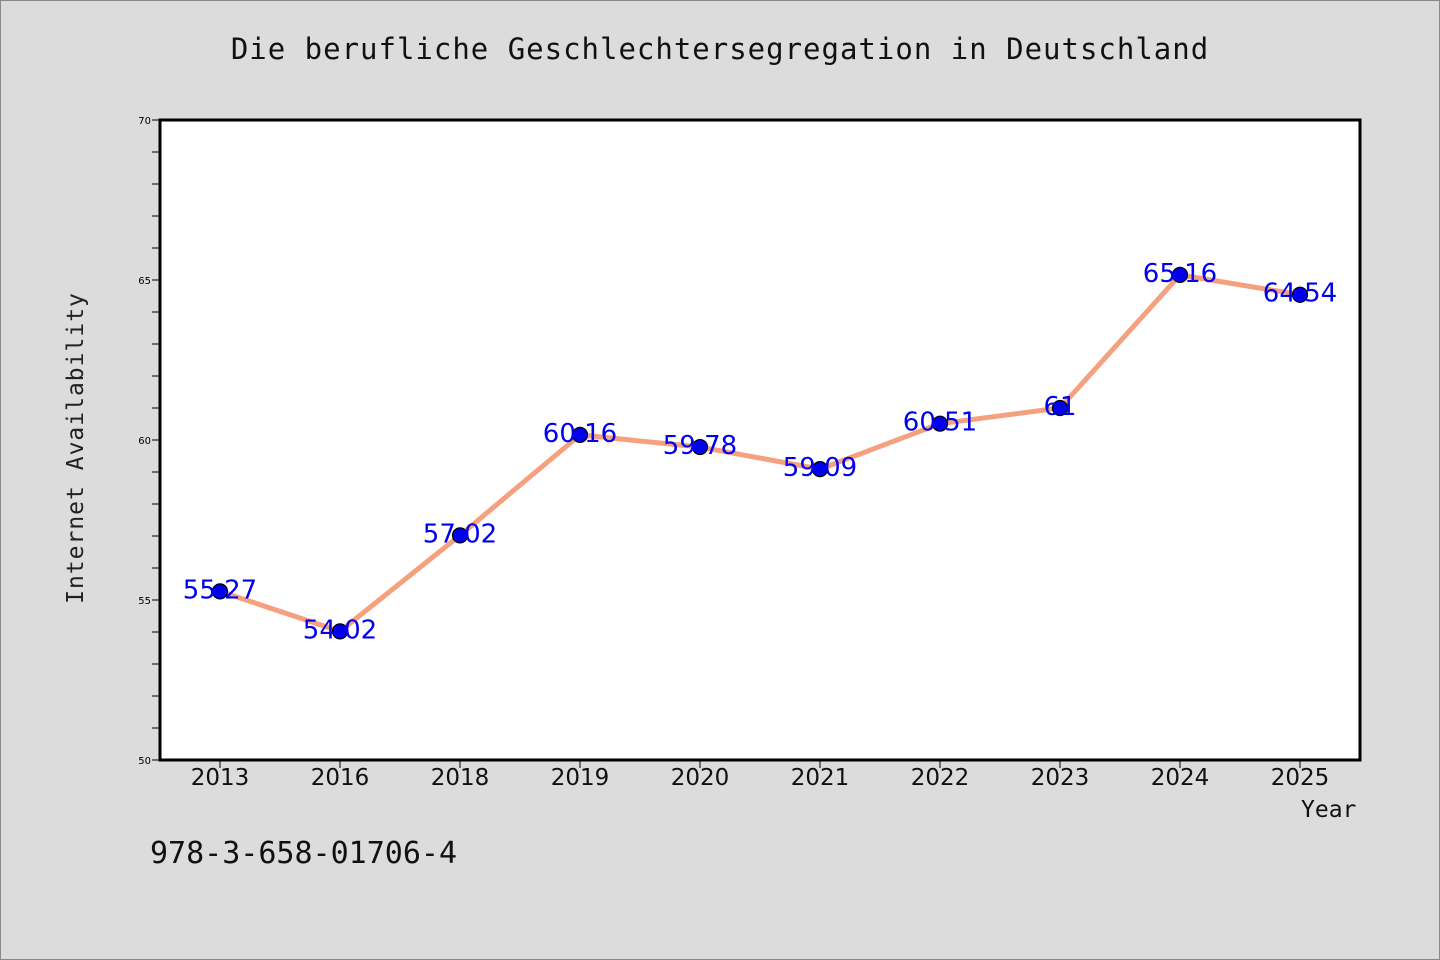 This screenshot has height=960, width=1440. I want to click on x-axis: 2013 2016 2018 2019 2020 2021 2022 2023 2024 2025, so click(760, 775).